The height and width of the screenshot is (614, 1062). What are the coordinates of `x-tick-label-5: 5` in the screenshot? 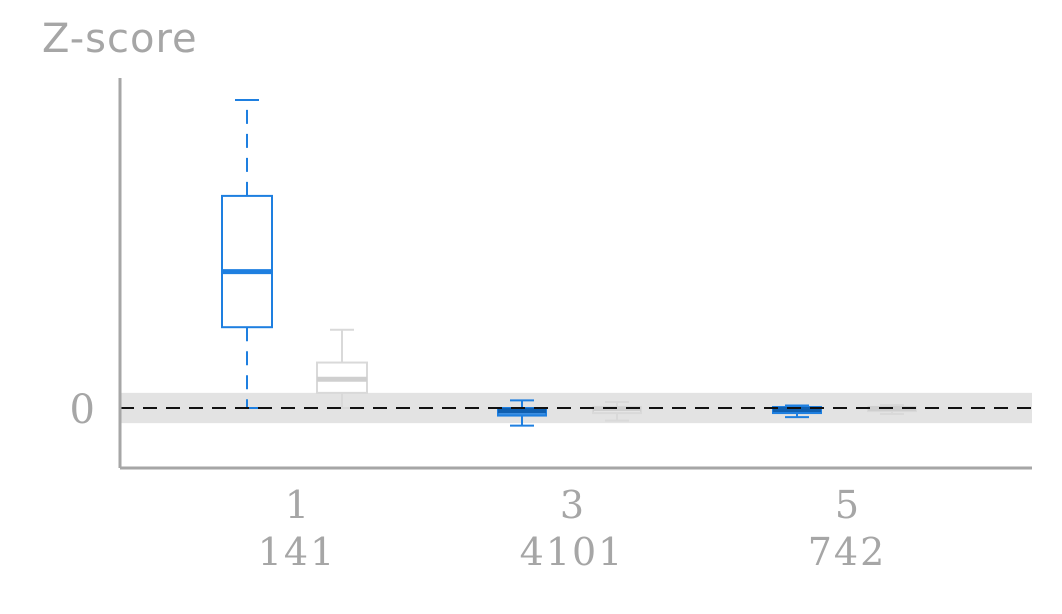 It's located at (847, 505).